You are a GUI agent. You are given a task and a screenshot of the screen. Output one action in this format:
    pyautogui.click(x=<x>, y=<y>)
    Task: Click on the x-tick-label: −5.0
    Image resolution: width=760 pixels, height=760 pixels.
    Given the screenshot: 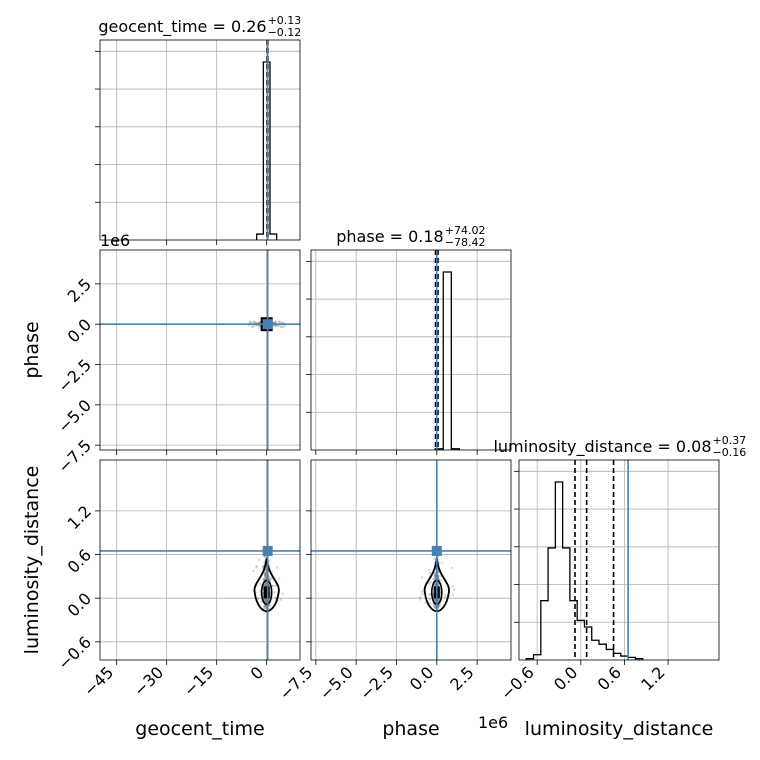 What is the action you would take?
    pyautogui.click(x=336, y=683)
    